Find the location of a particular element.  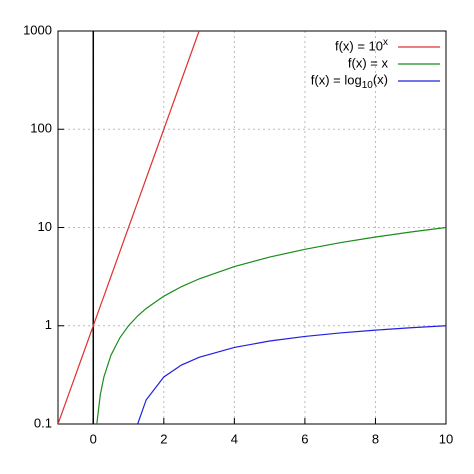

legend-label: f(x) = 10x is located at coordinates (361, 45).